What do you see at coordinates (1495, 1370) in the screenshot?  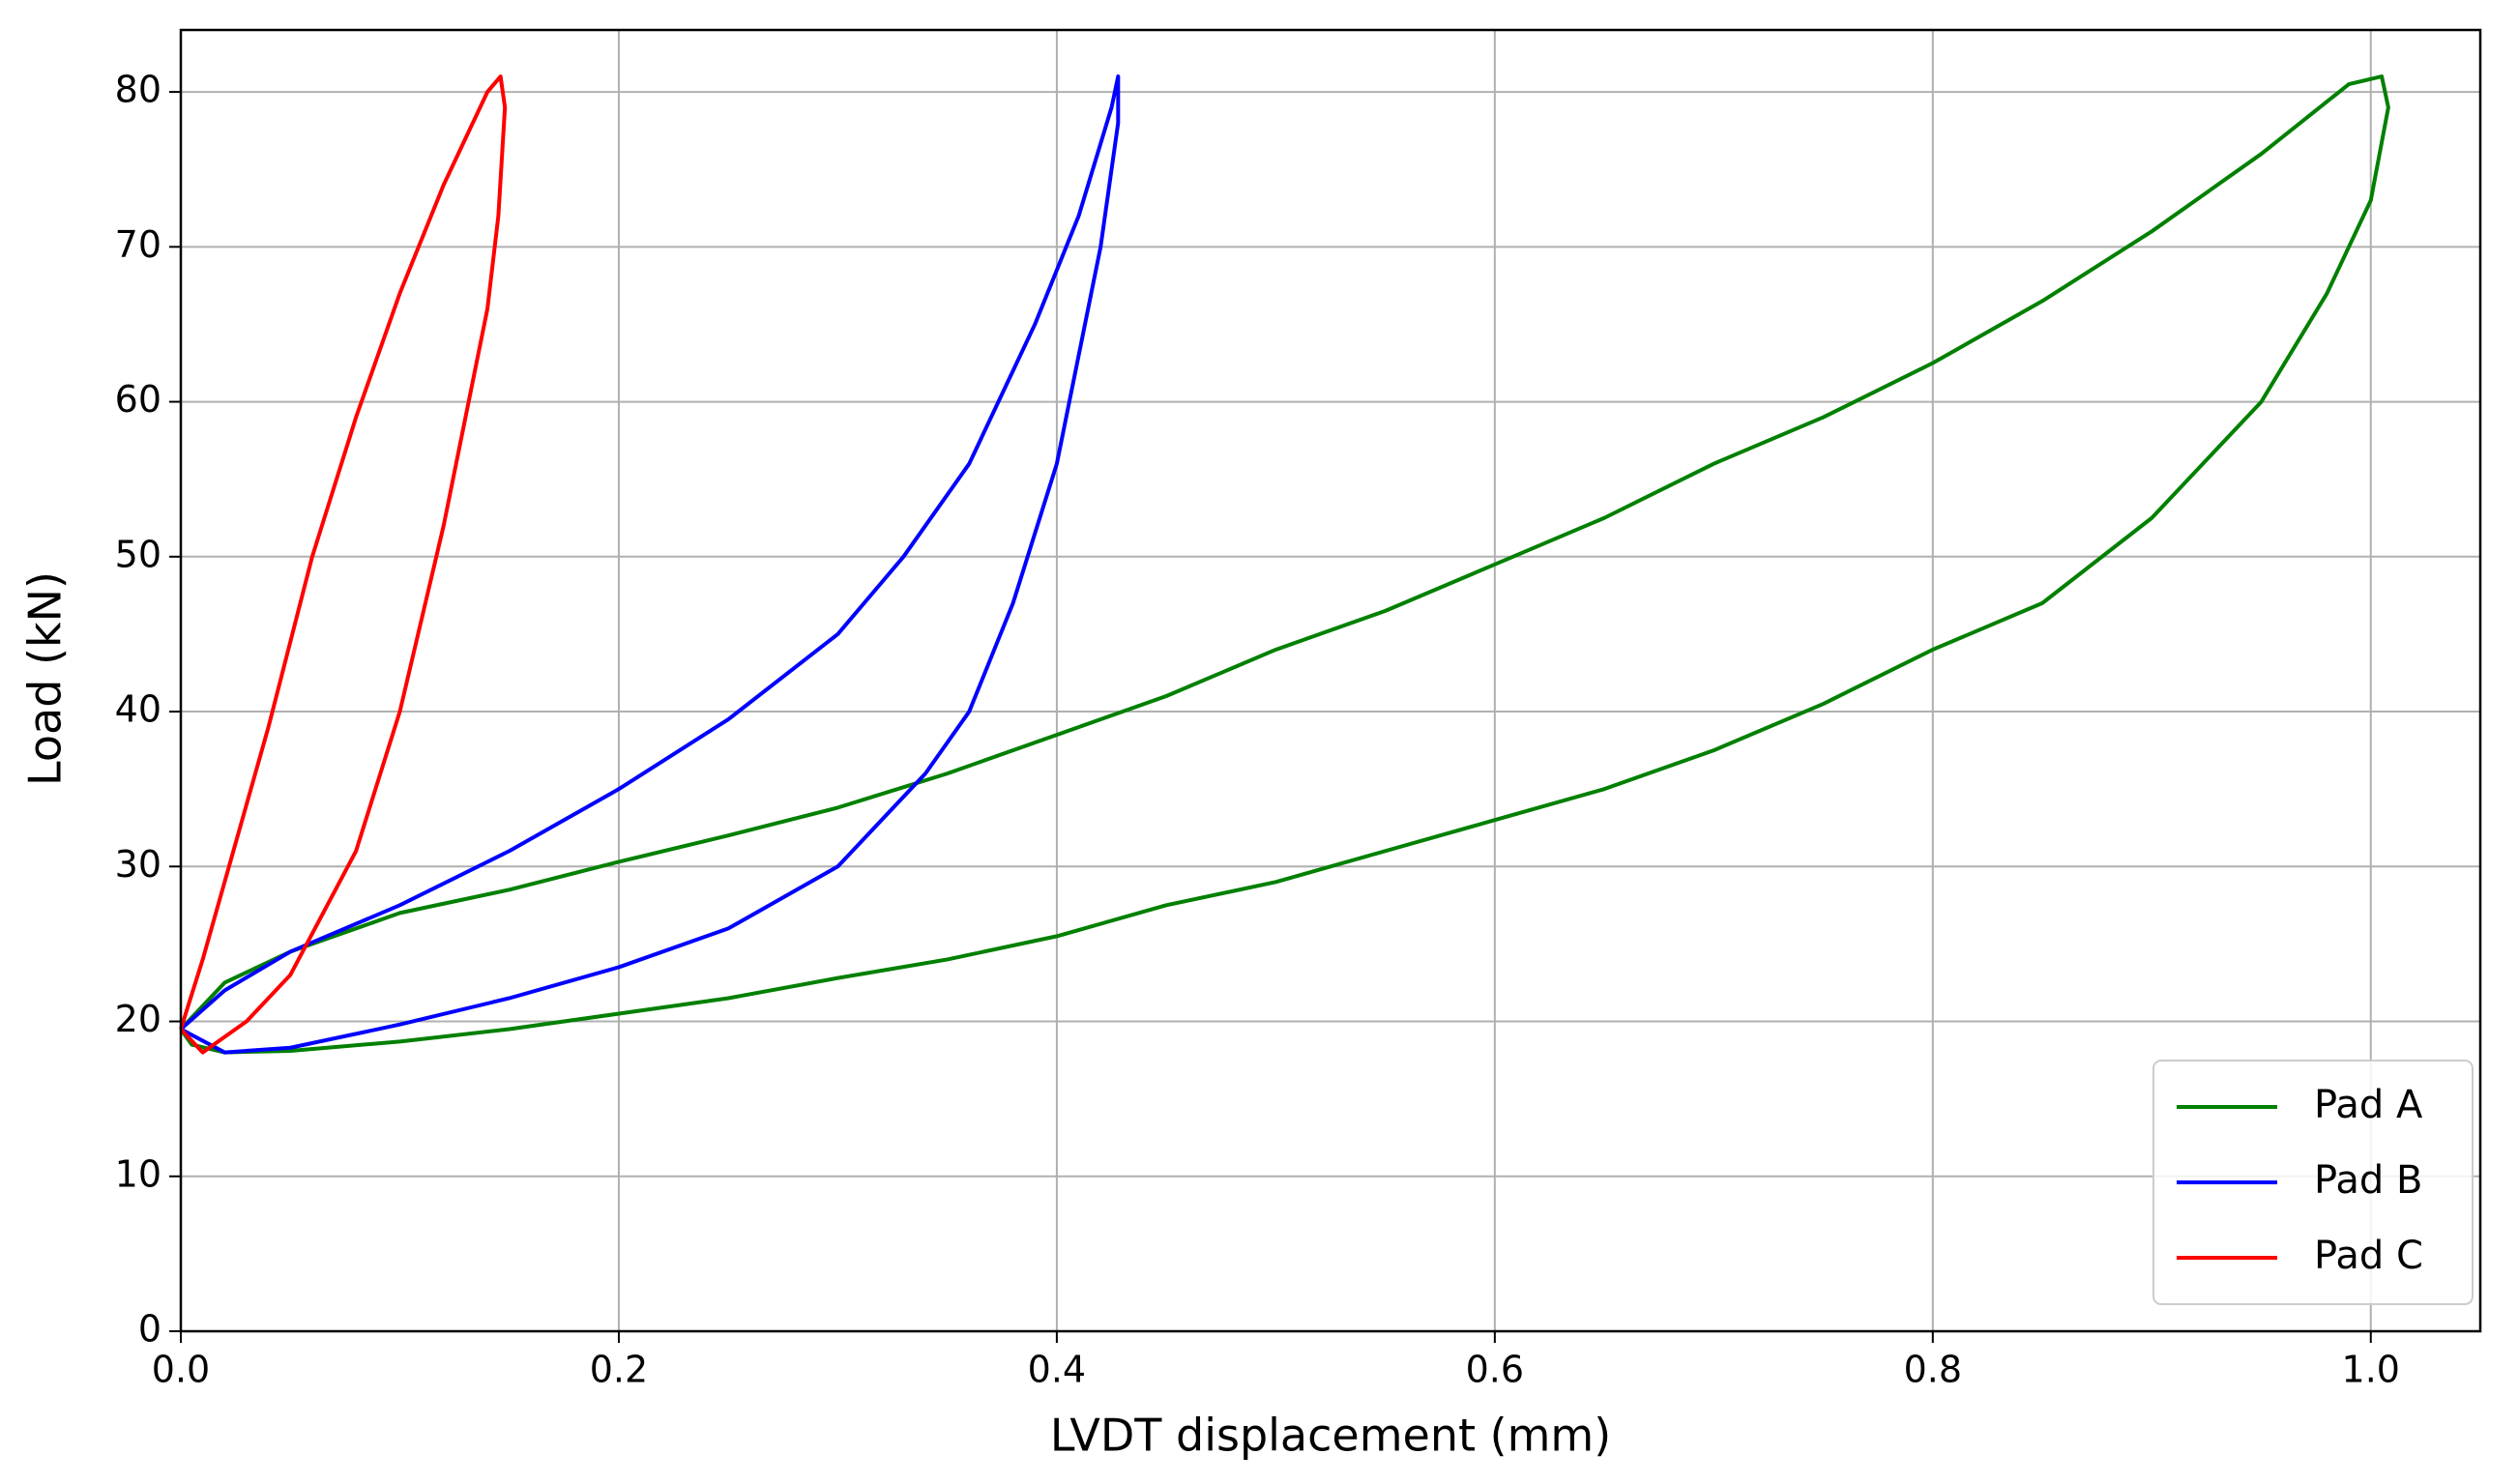 I see `x-tick-label: 0.6` at bounding box center [1495, 1370].